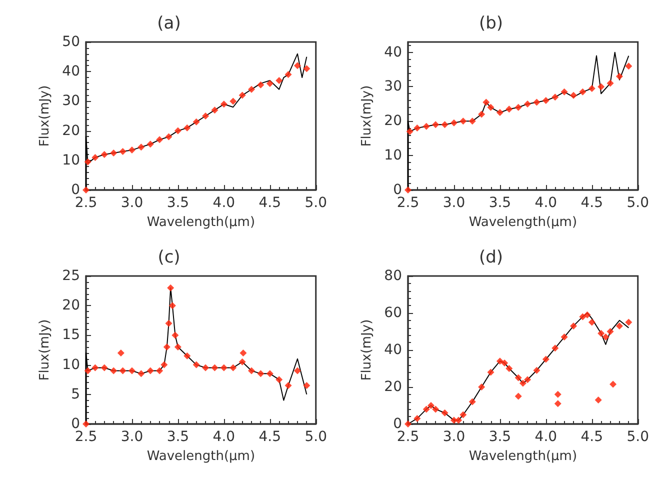 The width and height of the screenshot is (661, 485). Describe the element at coordinates (71, 42) in the screenshot. I see `y-tick-label: 50` at that location.